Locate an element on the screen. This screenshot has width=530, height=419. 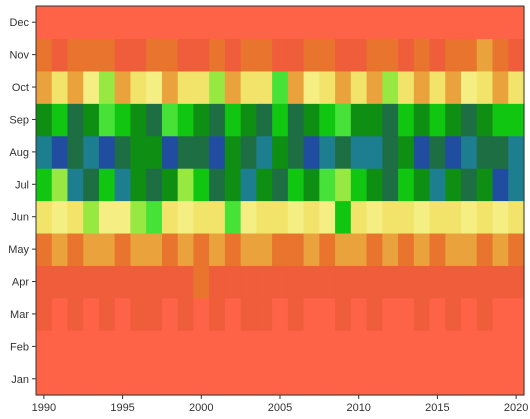
y-tick-label: May is located at coordinates (18, 250).